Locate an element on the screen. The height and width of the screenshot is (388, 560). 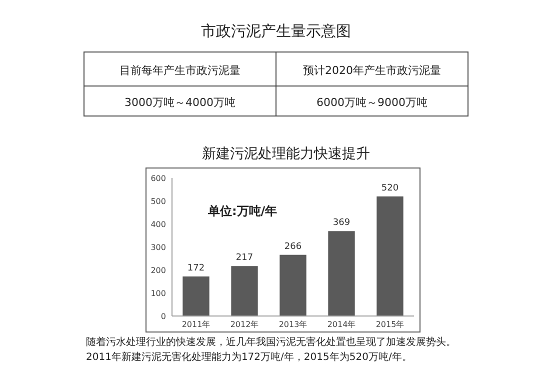
x-tick-label: 2012年 is located at coordinates (244, 324).